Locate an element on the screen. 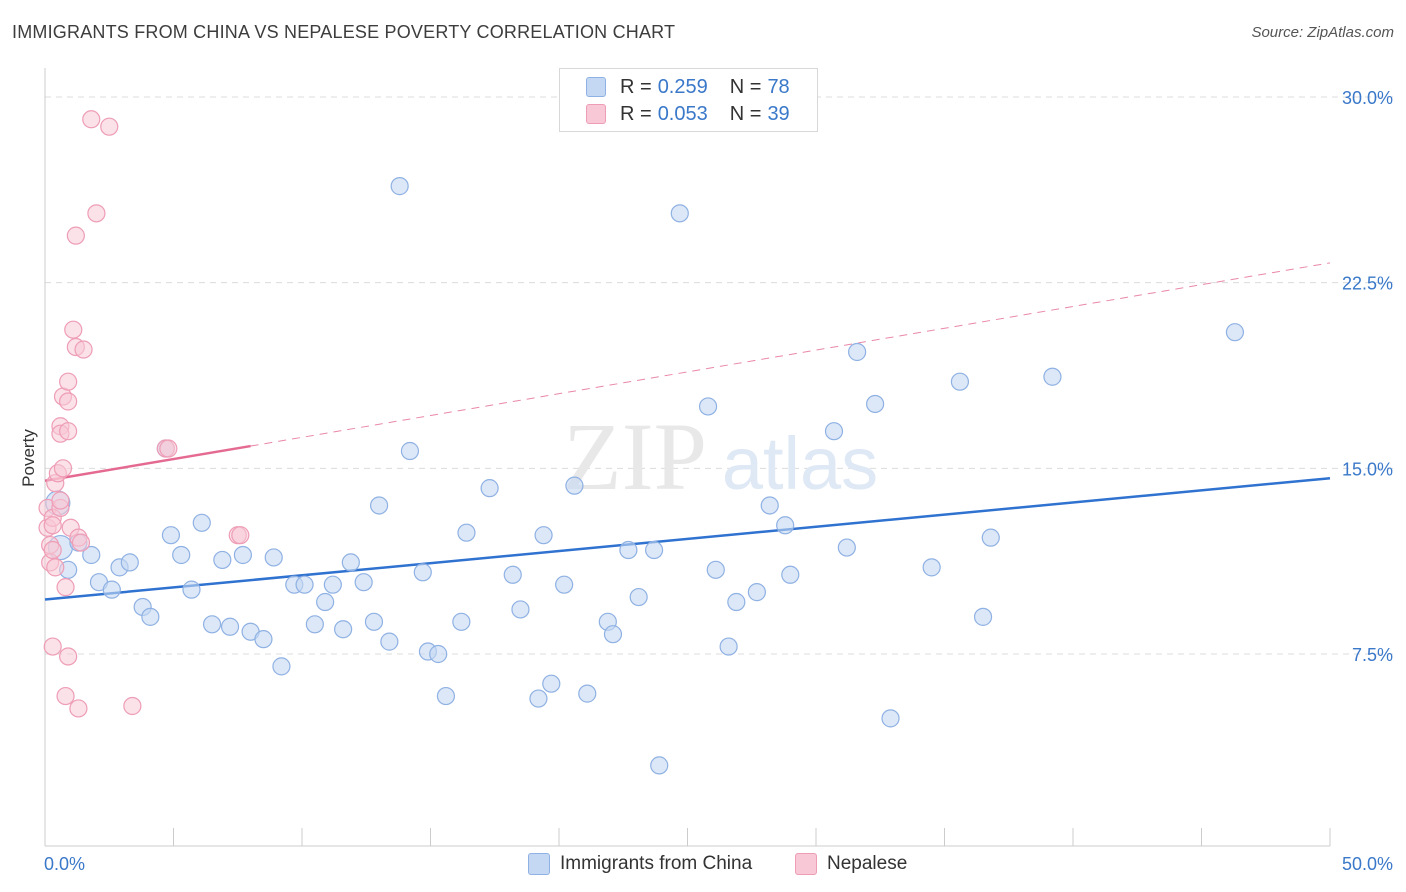 This screenshot has height=892, width=1406. x-tick-label: 0.0% is located at coordinates (64, 864).